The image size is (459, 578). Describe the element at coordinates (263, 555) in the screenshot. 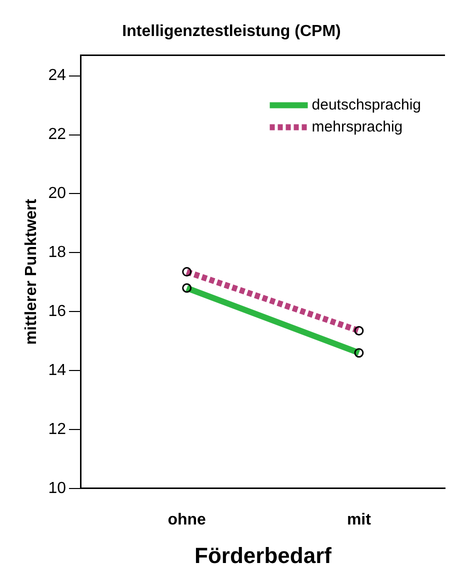

I see `x-axis-title: Förderbedarf` at that location.